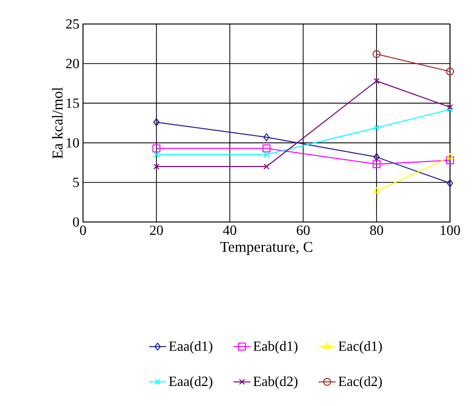 This screenshot has height=406, width=472. Describe the element at coordinates (360, 382) in the screenshot. I see `legend-label: Eac(d2)` at that location.